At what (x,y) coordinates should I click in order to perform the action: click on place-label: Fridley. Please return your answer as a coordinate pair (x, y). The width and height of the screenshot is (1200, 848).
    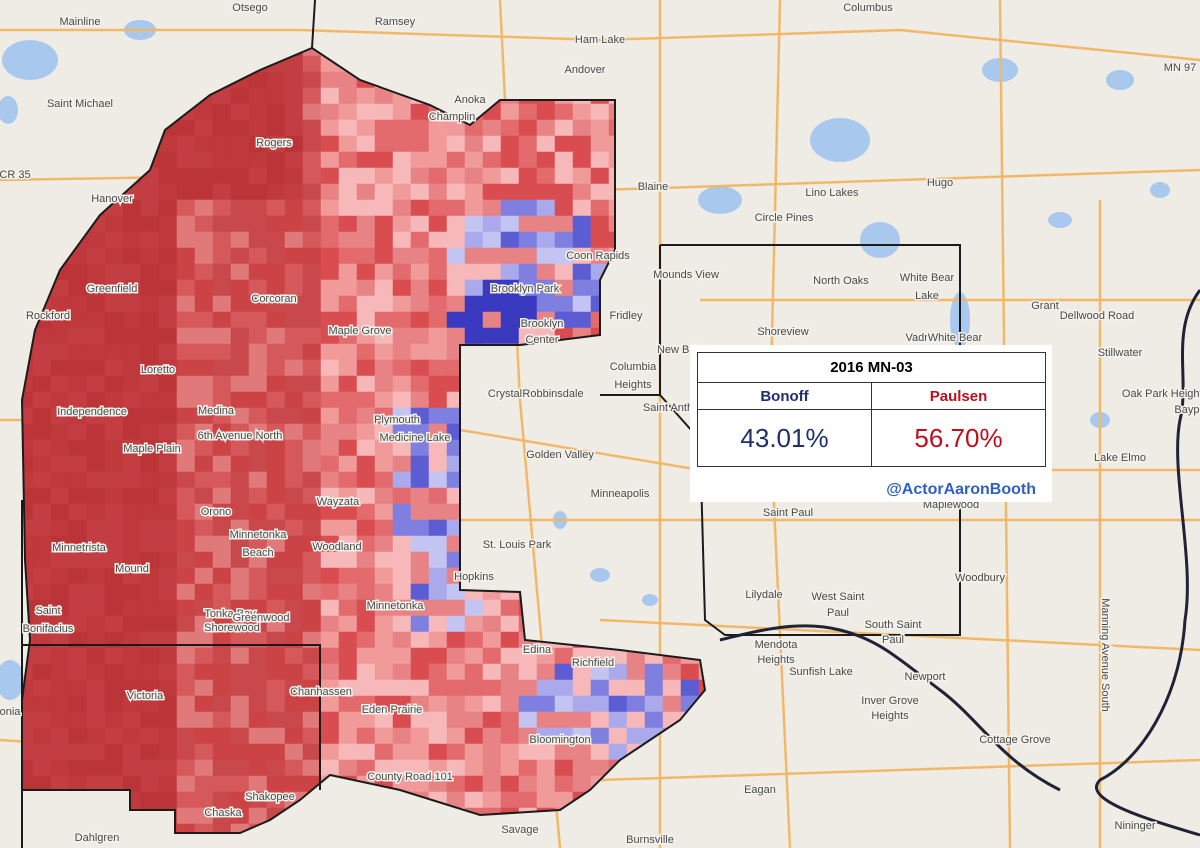
    Looking at the image, I should click on (626, 316).